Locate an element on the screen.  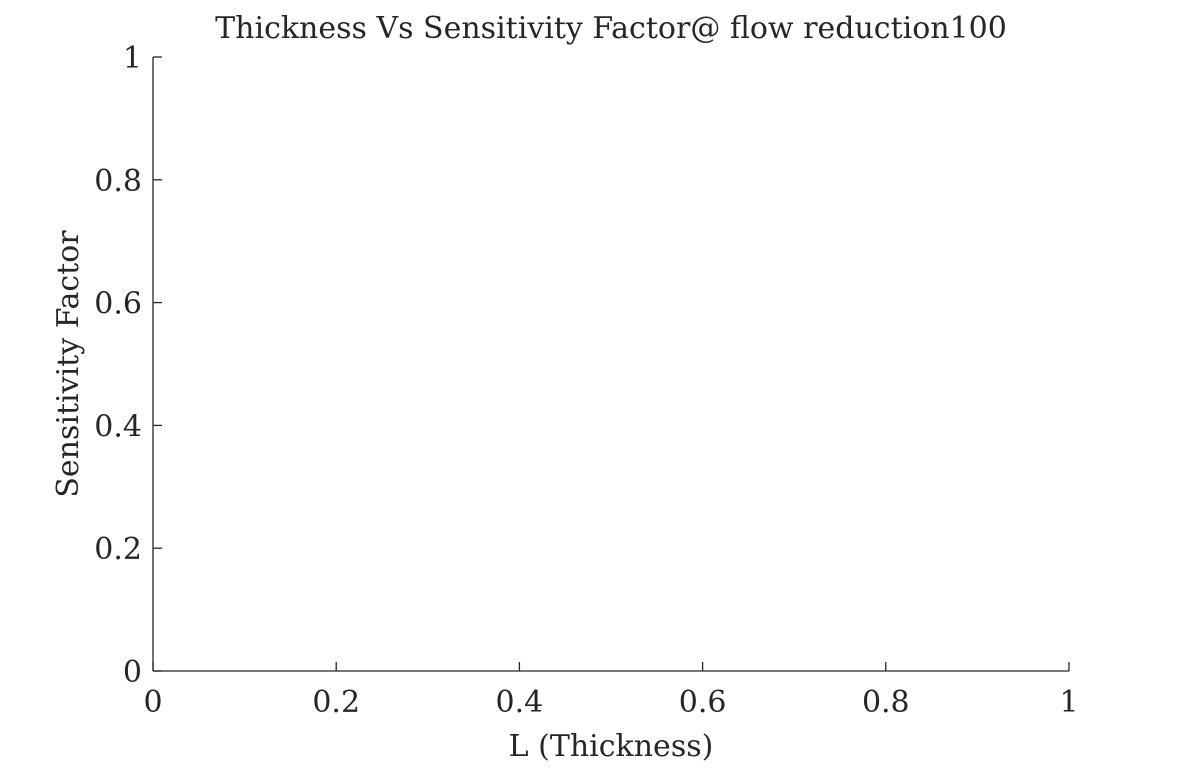
x-axis-title: L (Thickness) is located at coordinates (611, 746).